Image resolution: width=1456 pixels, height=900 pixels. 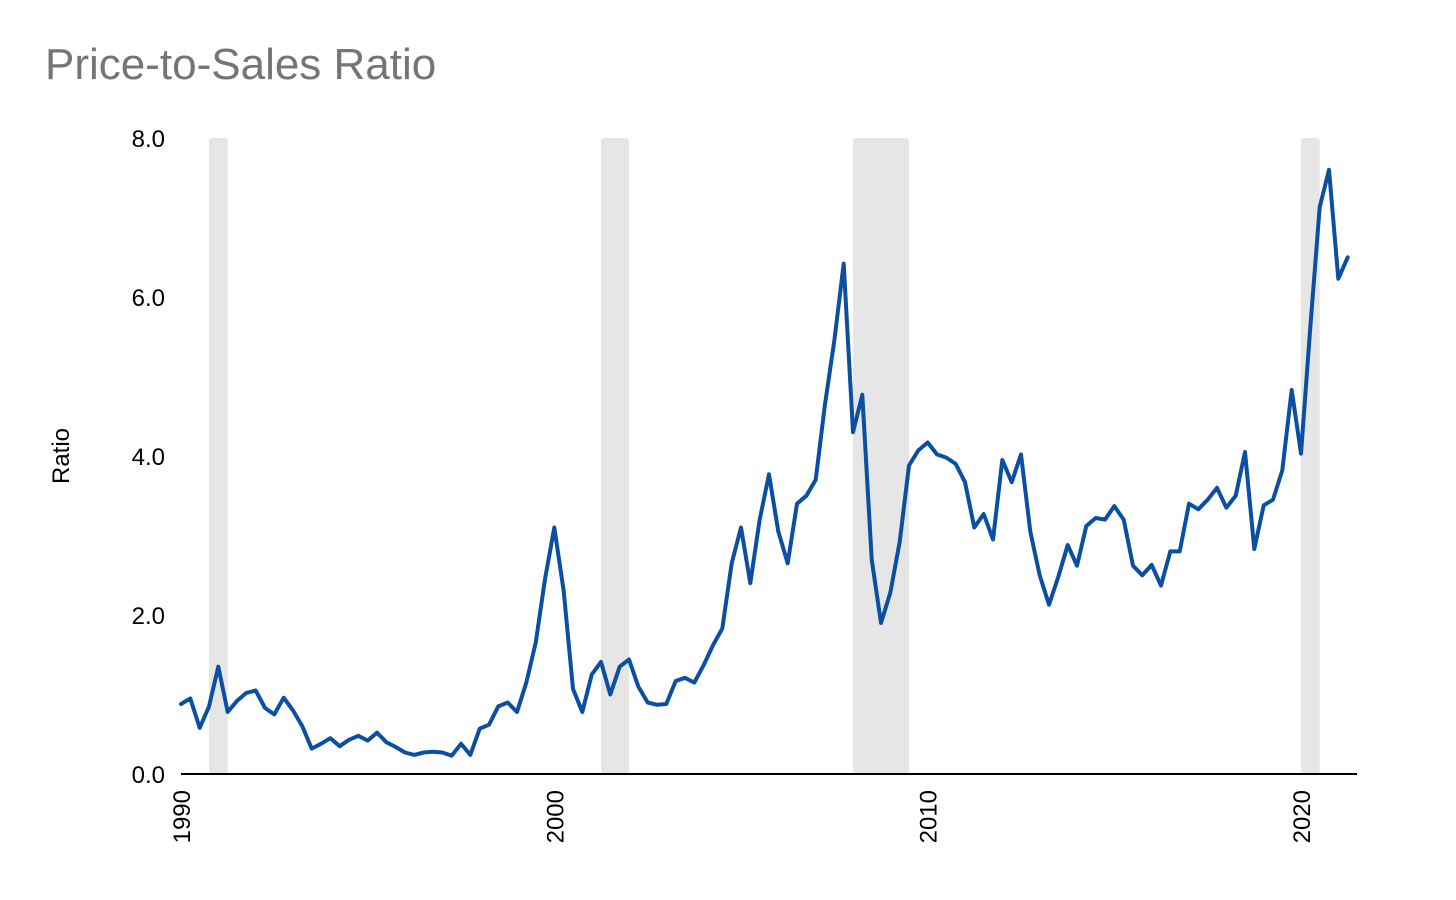 What do you see at coordinates (61, 456) in the screenshot?
I see `y-axis-title: Ratio` at bounding box center [61, 456].